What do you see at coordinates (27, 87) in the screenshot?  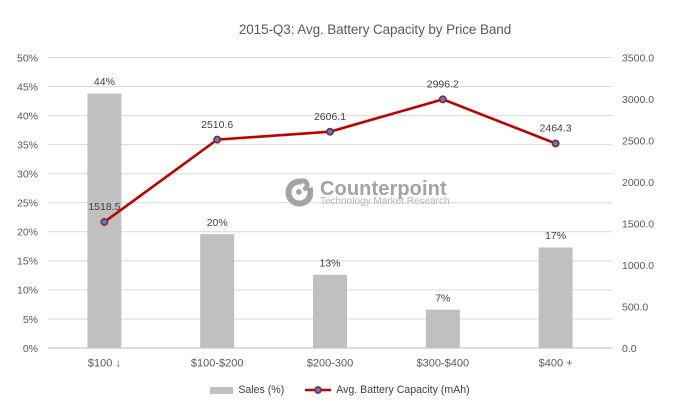 I see `left-axis-tick-label: 45%` at bounding box center [27, 87].